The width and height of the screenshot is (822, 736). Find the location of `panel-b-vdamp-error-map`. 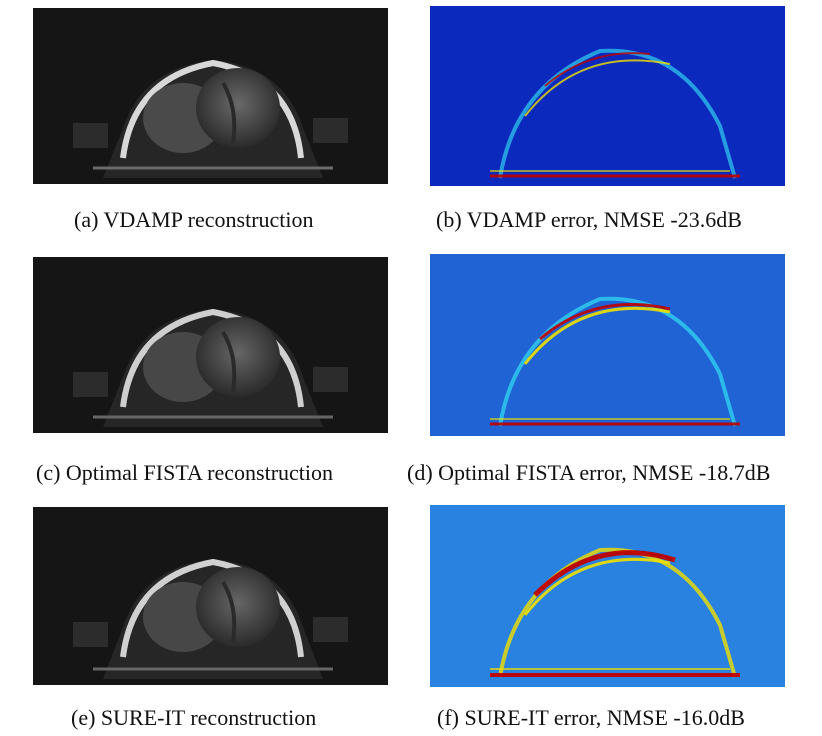

panel-b-vdamp-error-map is located at coordinates (607, 96).